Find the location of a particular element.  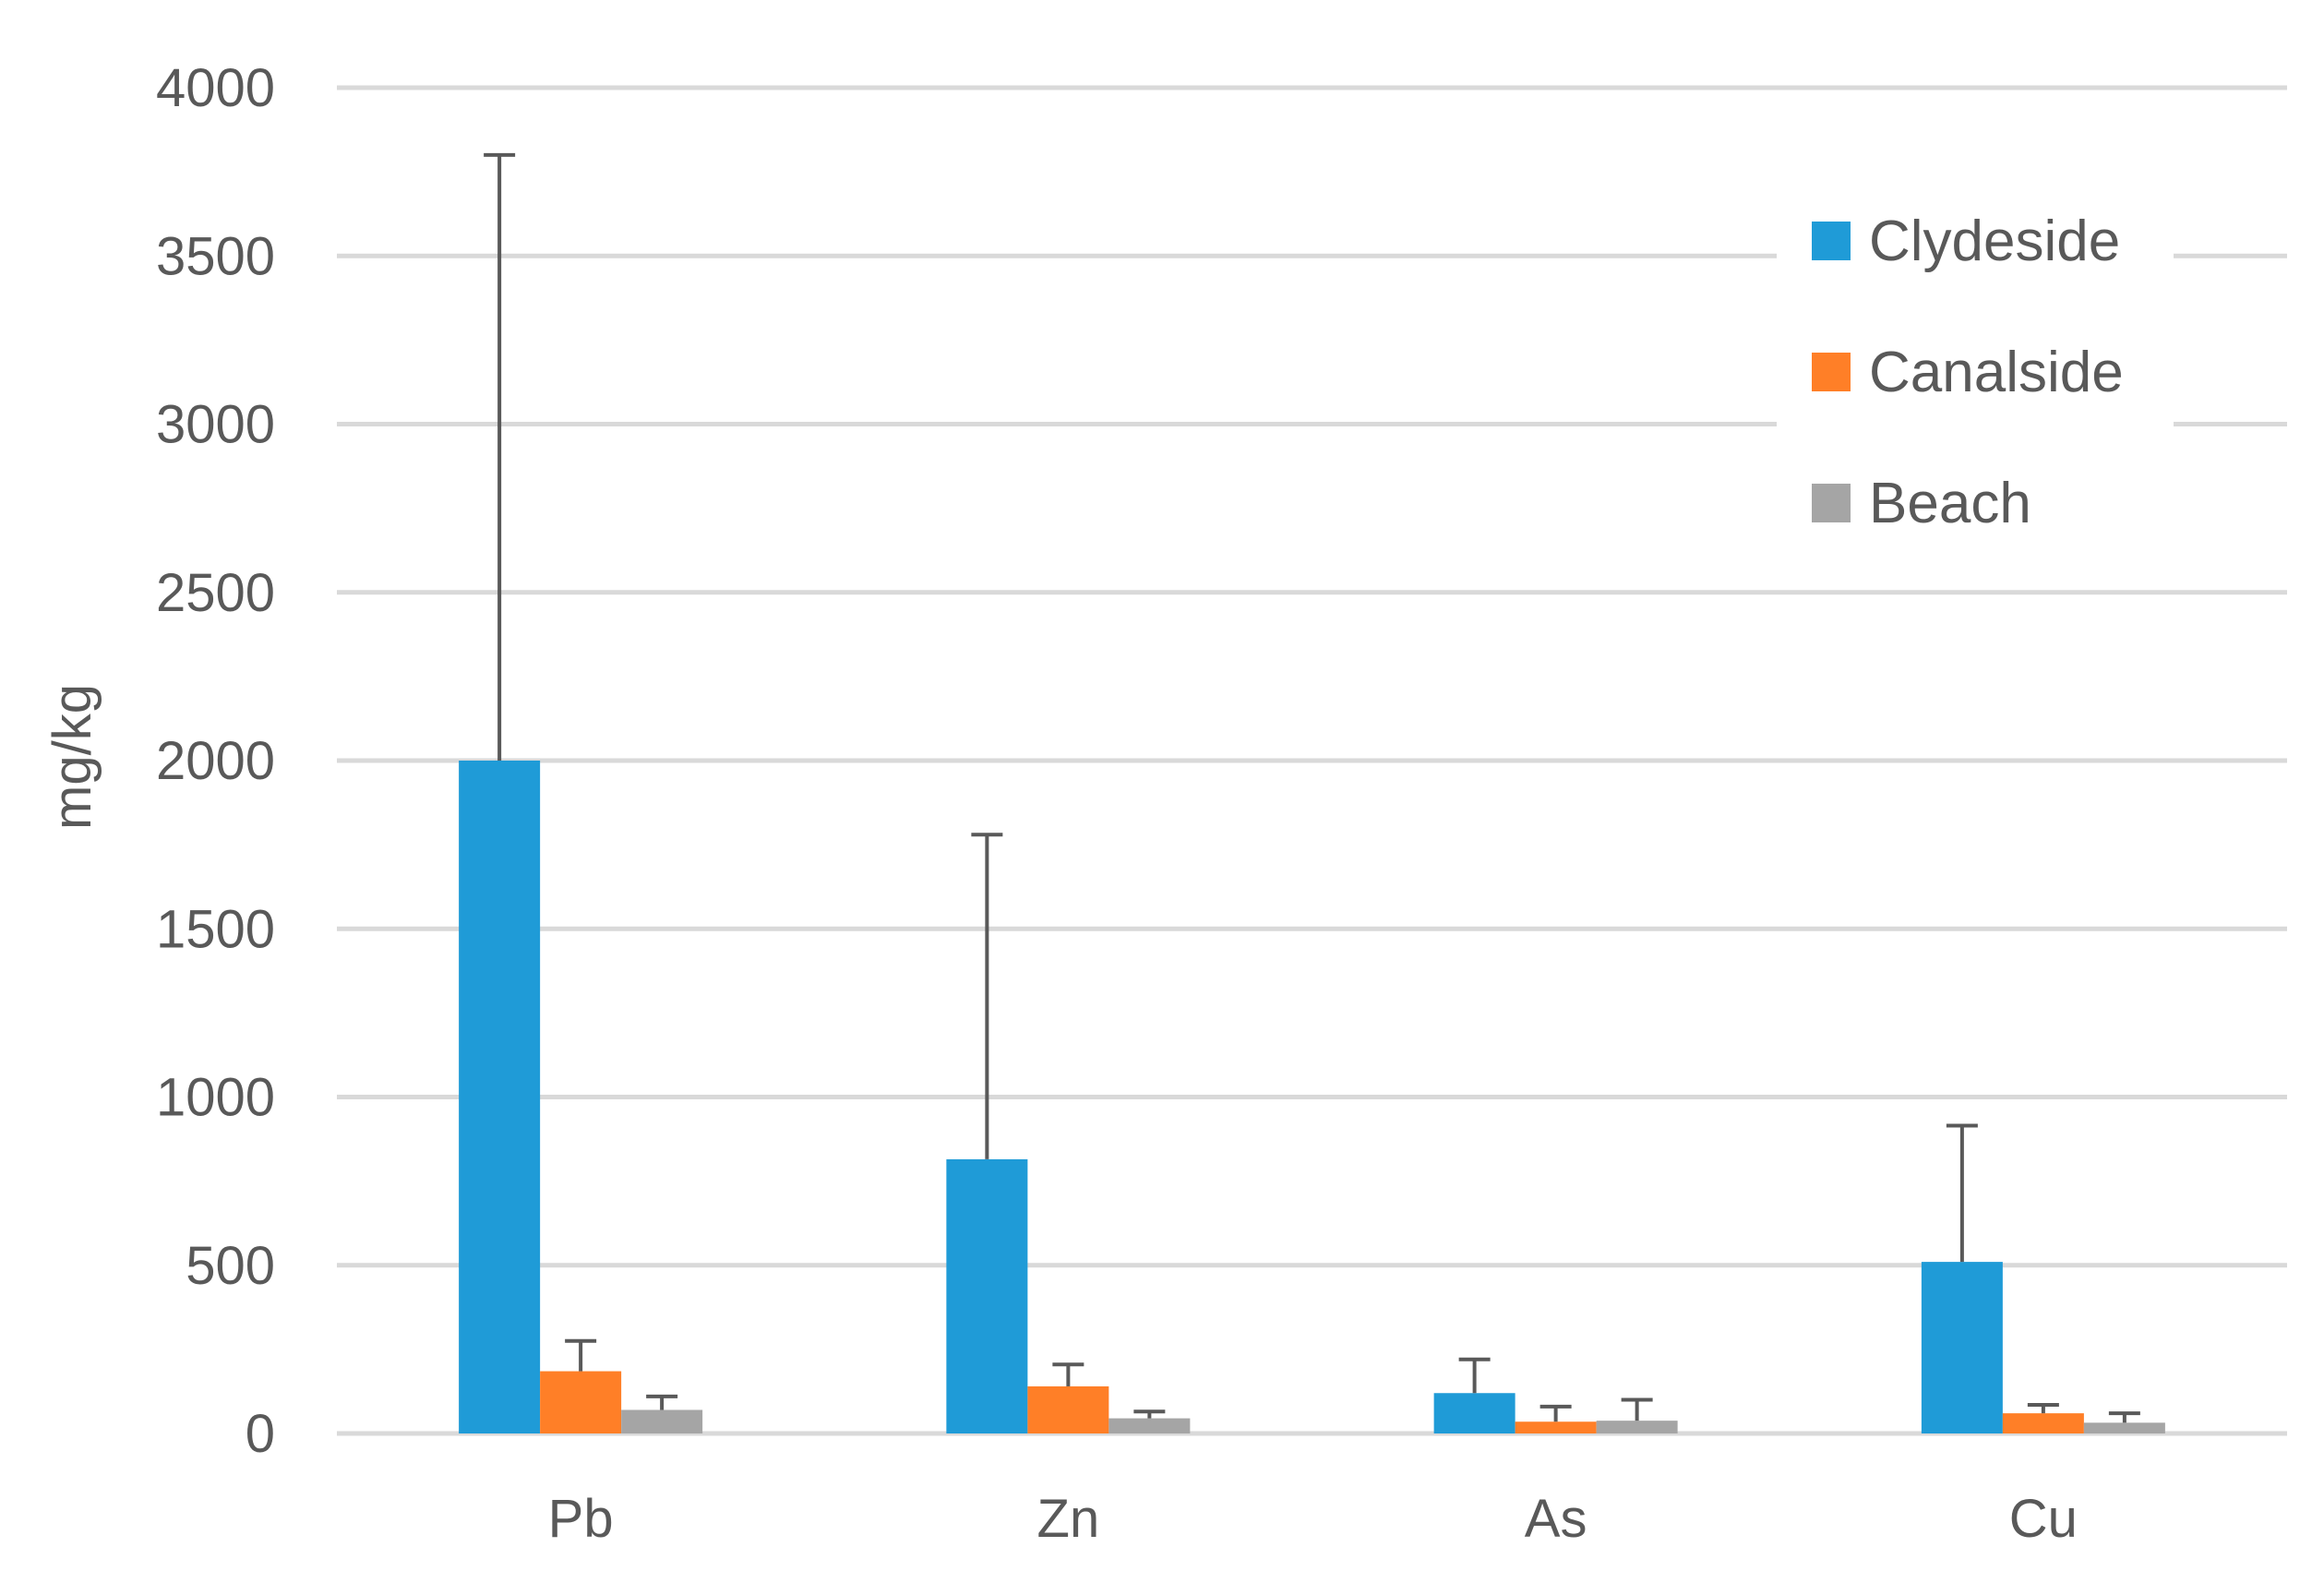

bar-canalside-as is located at coordinates (1556, 1427).